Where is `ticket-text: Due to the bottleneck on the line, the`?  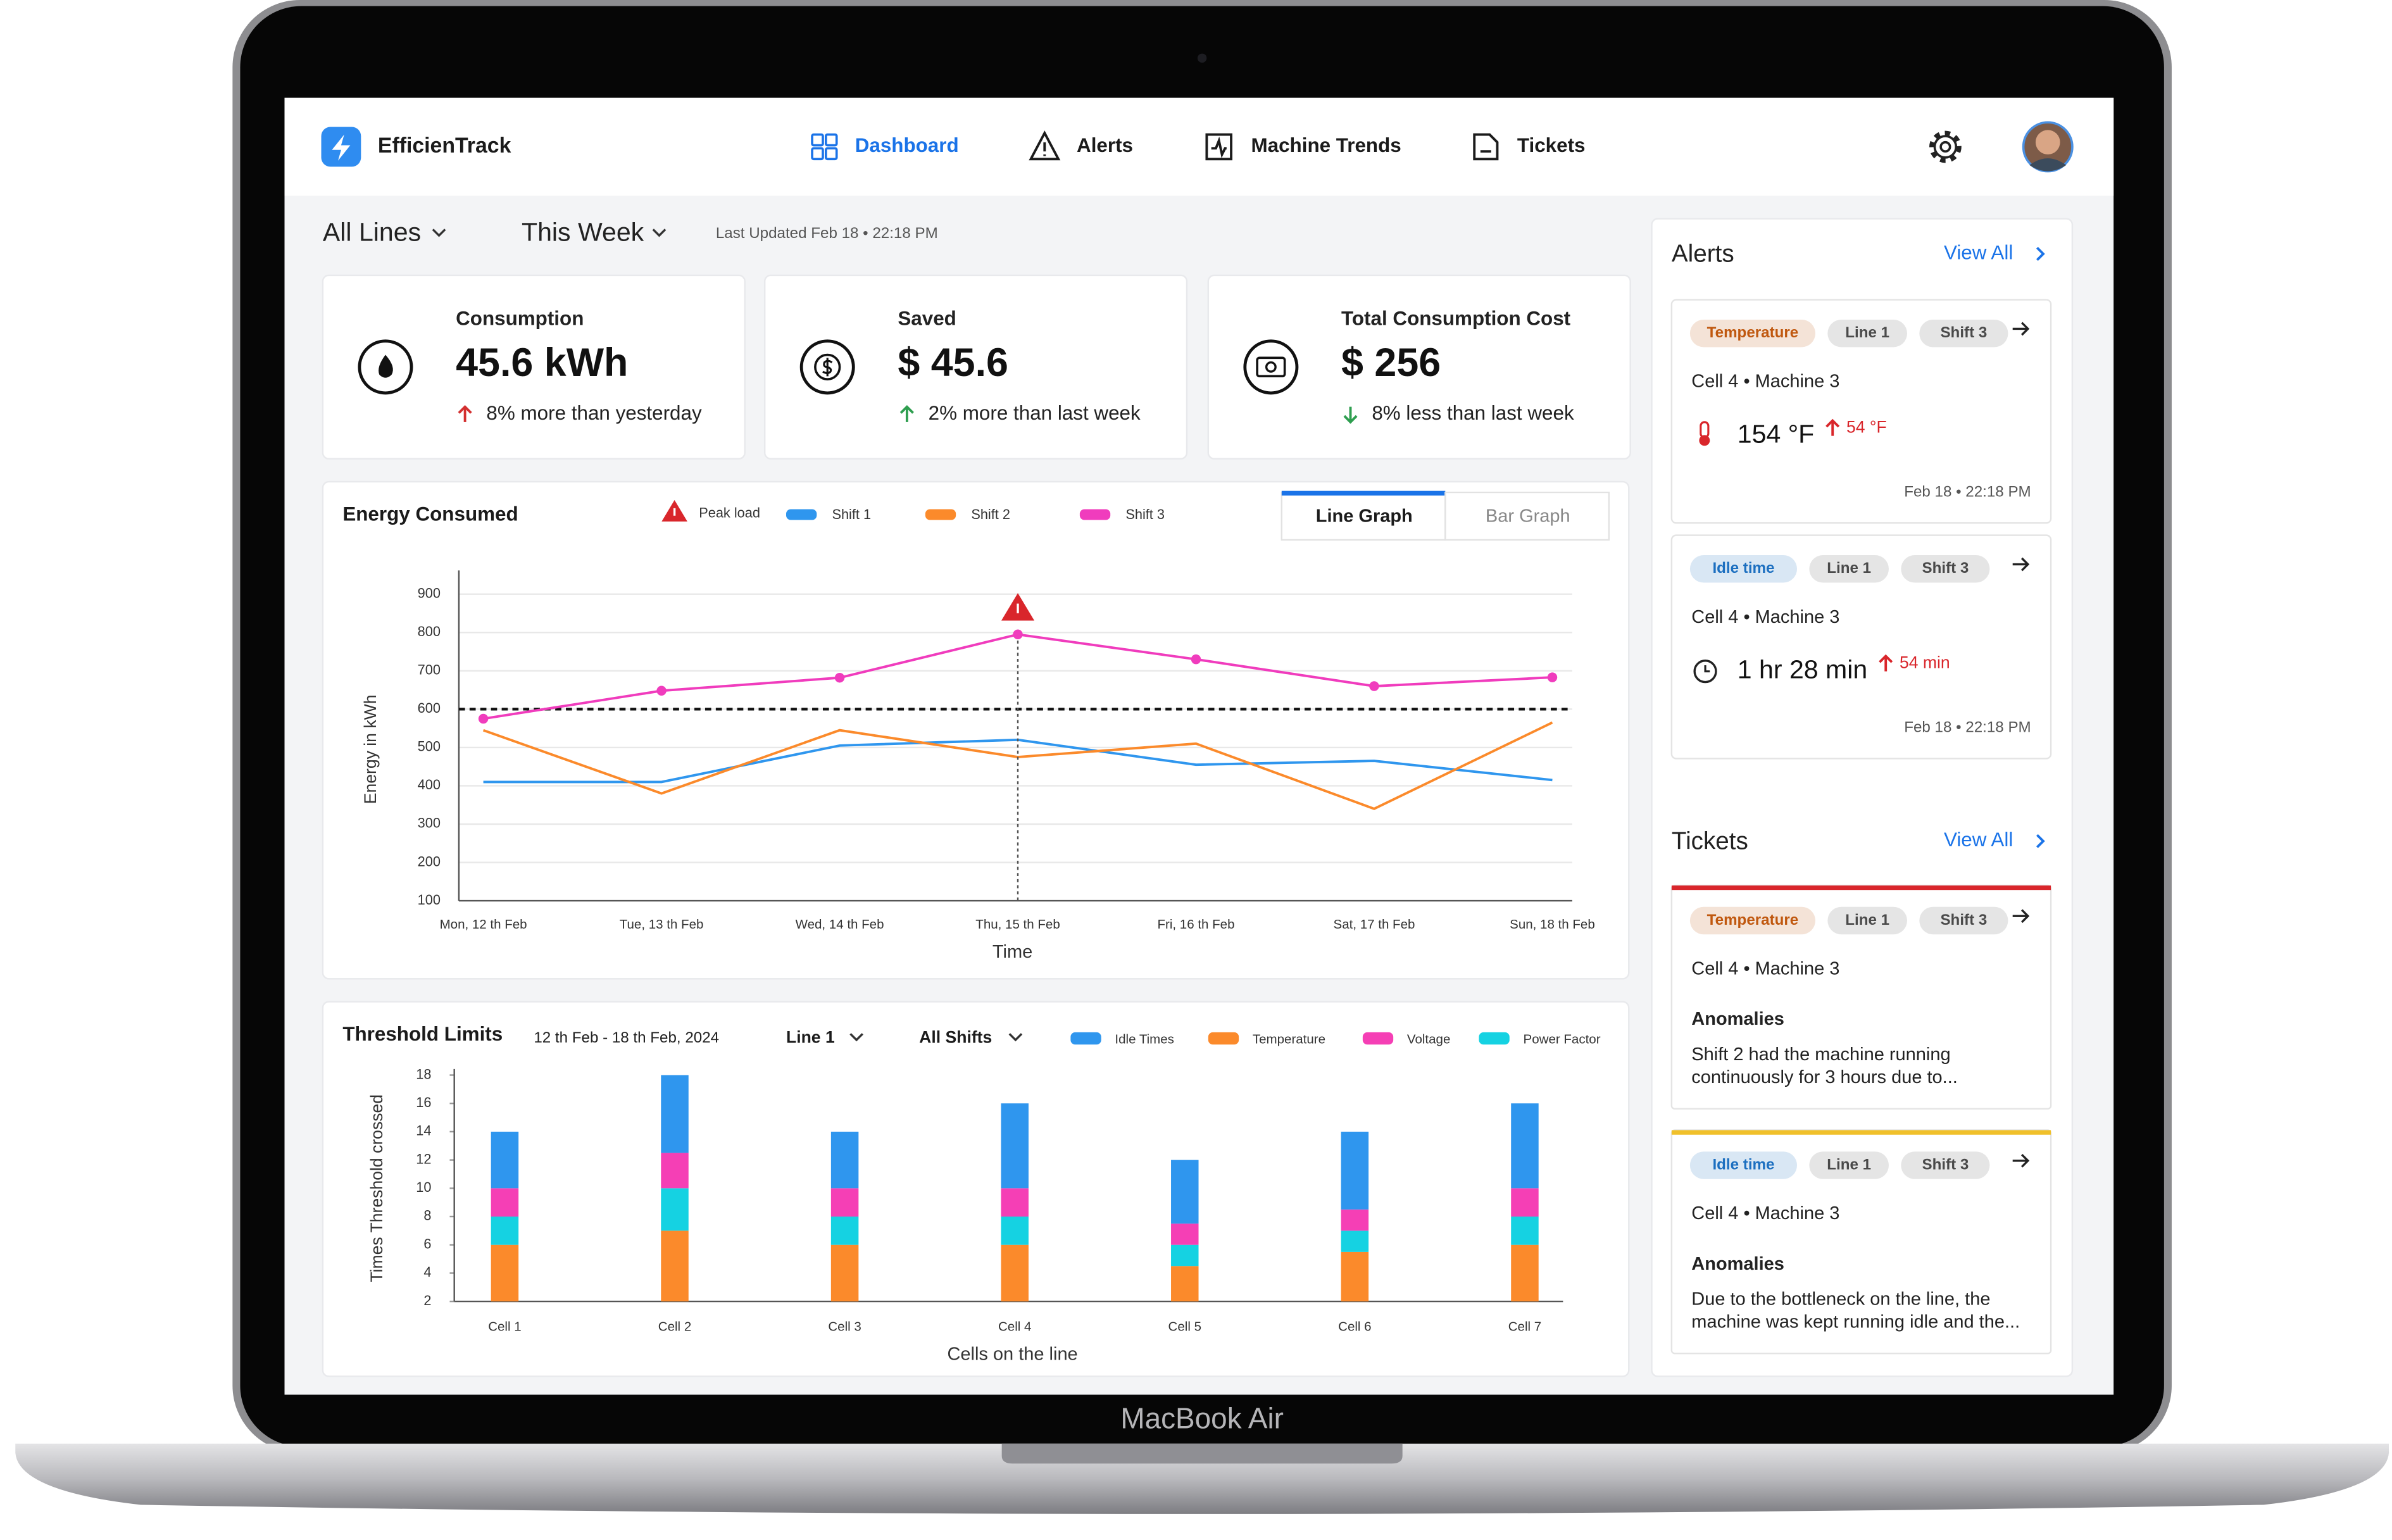 ticket-text: Due to the bottleneck on the line, the is located at coordinates (1841, 1299).